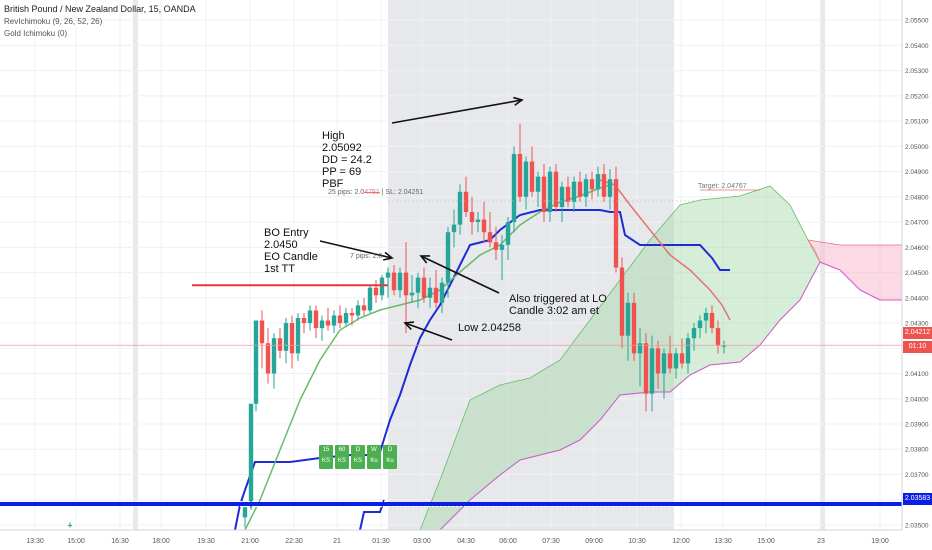 The height and width of the screenshot is (550, 932). Describe the element at coordinates (120, 541) in the screenshot. I see `time-tick-label: 16:30` at that location.